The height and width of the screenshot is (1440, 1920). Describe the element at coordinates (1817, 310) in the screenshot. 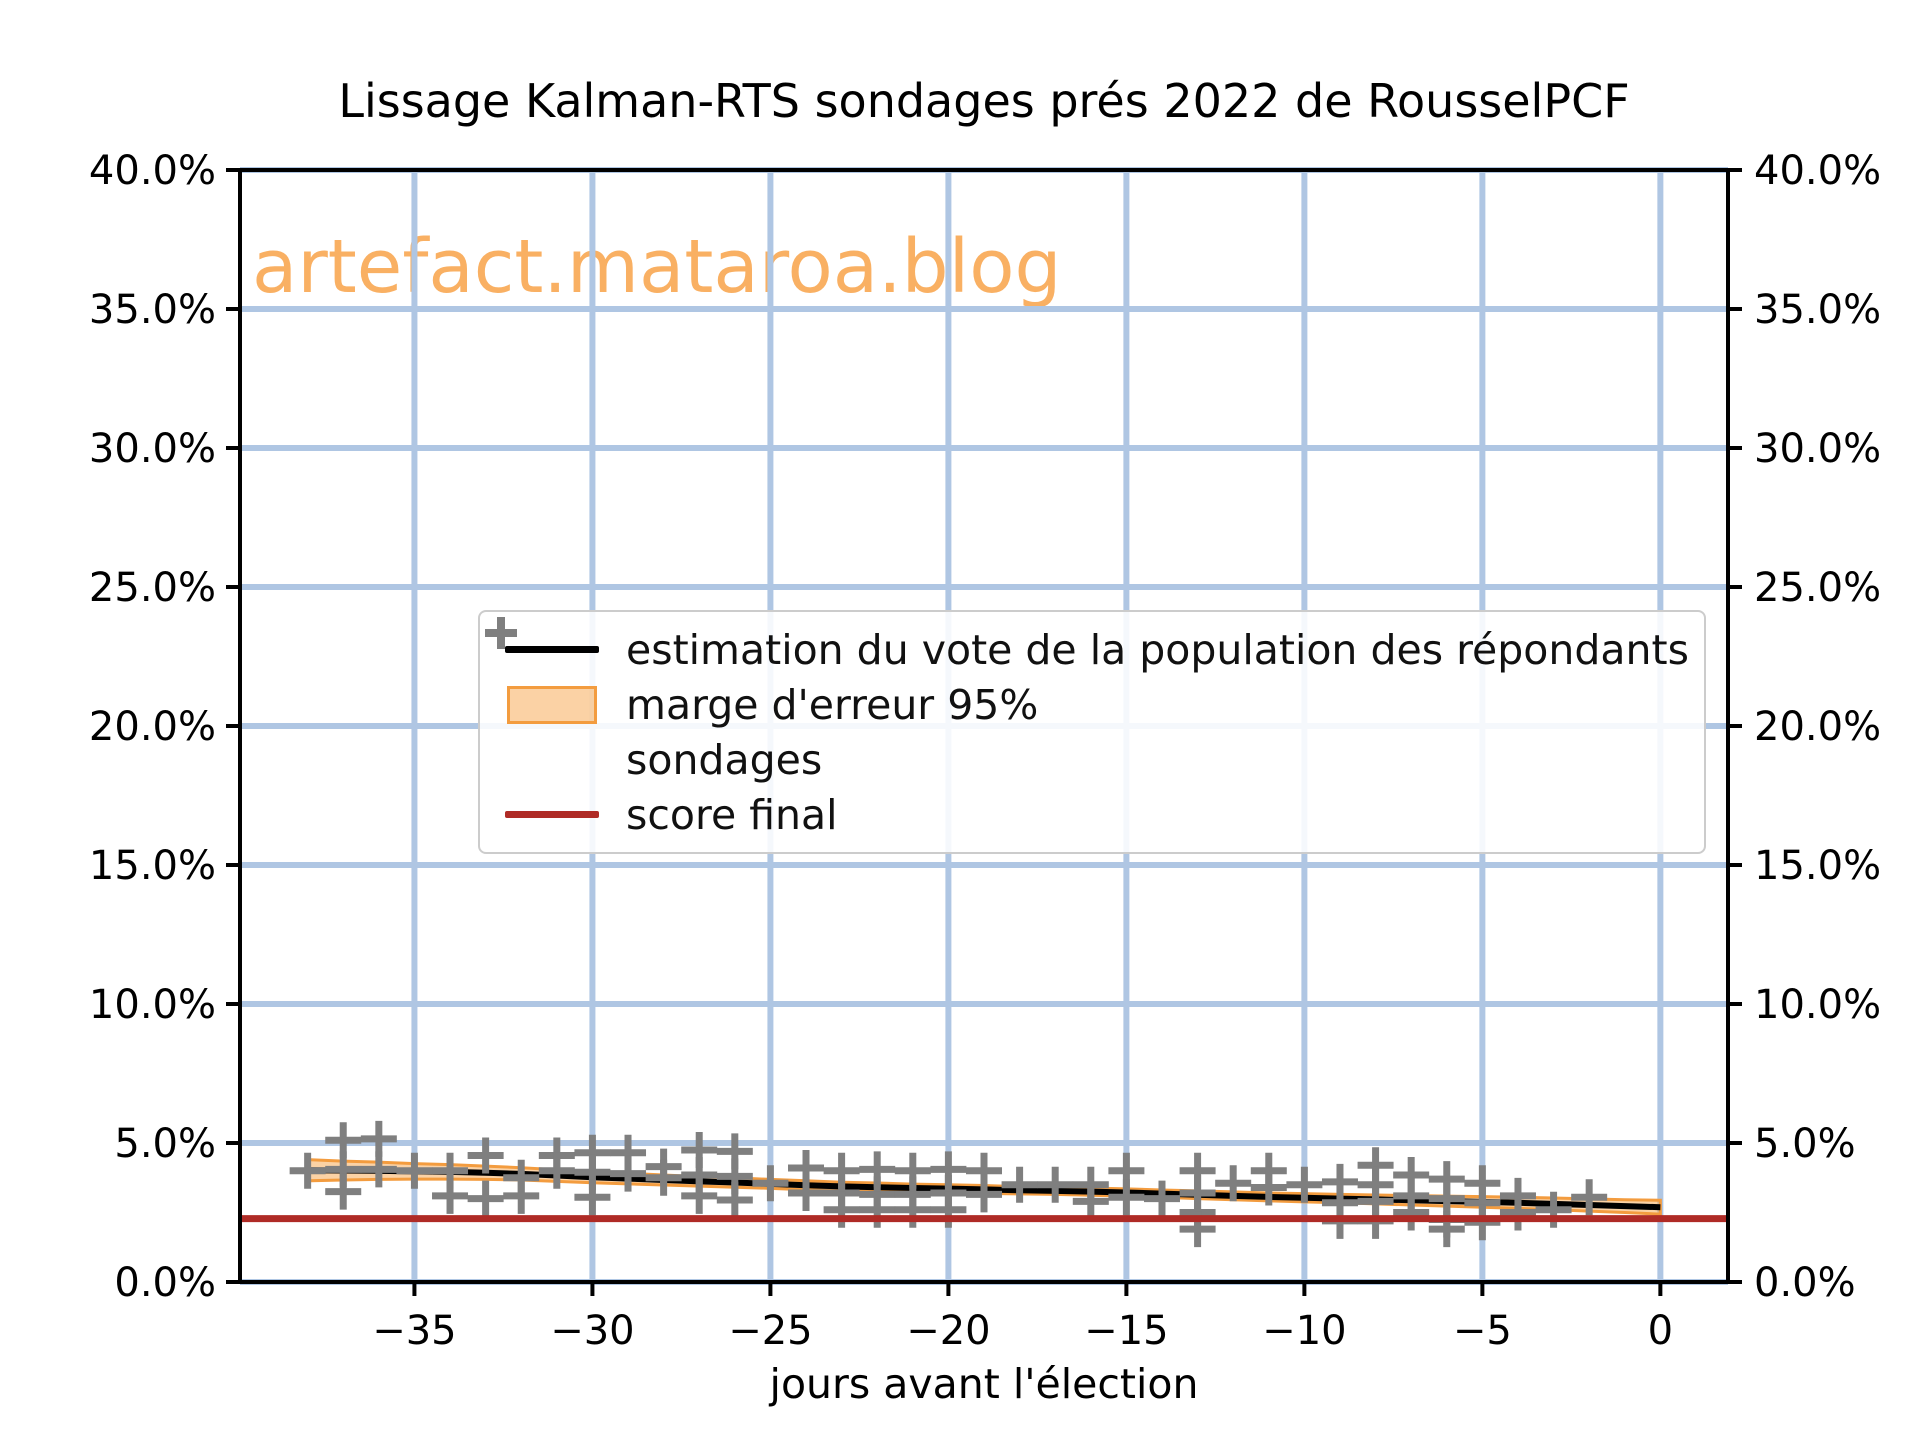

I see `y-tick-label-right: 35.0%` at that location.